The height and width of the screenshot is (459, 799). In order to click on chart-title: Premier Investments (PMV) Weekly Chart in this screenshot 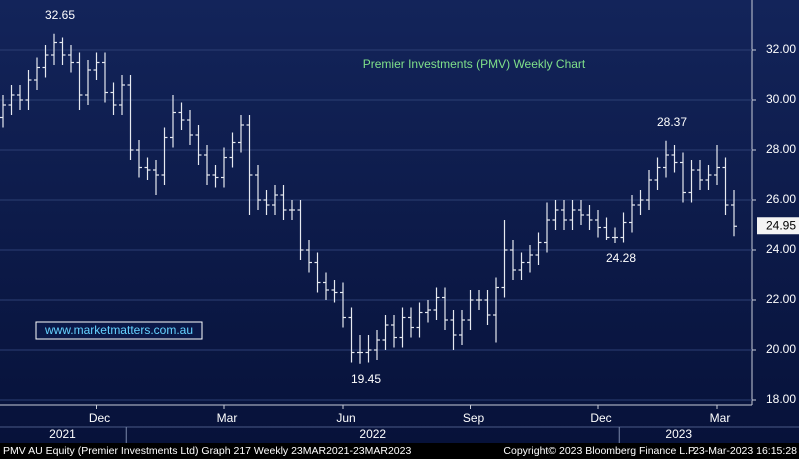, I will do `click(474, 64)`.